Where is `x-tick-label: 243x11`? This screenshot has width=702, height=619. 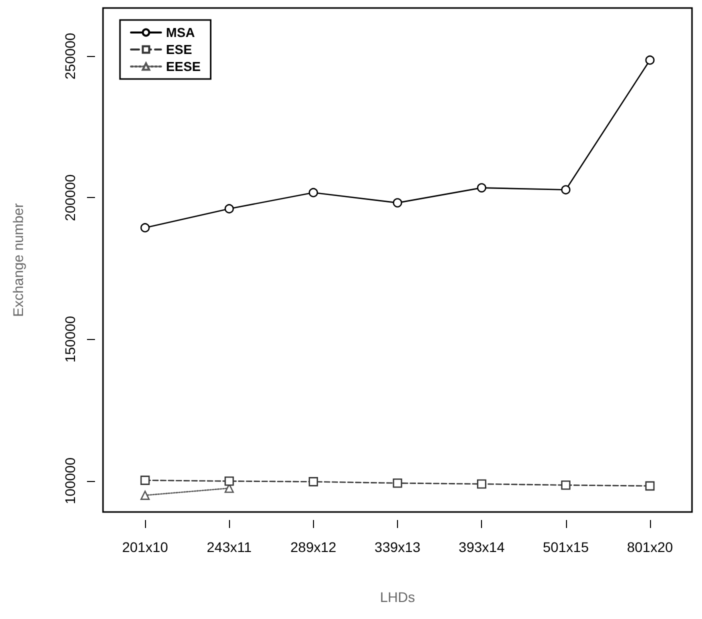
x-tick-label: 243x11 is located at coordinates (229, 547).